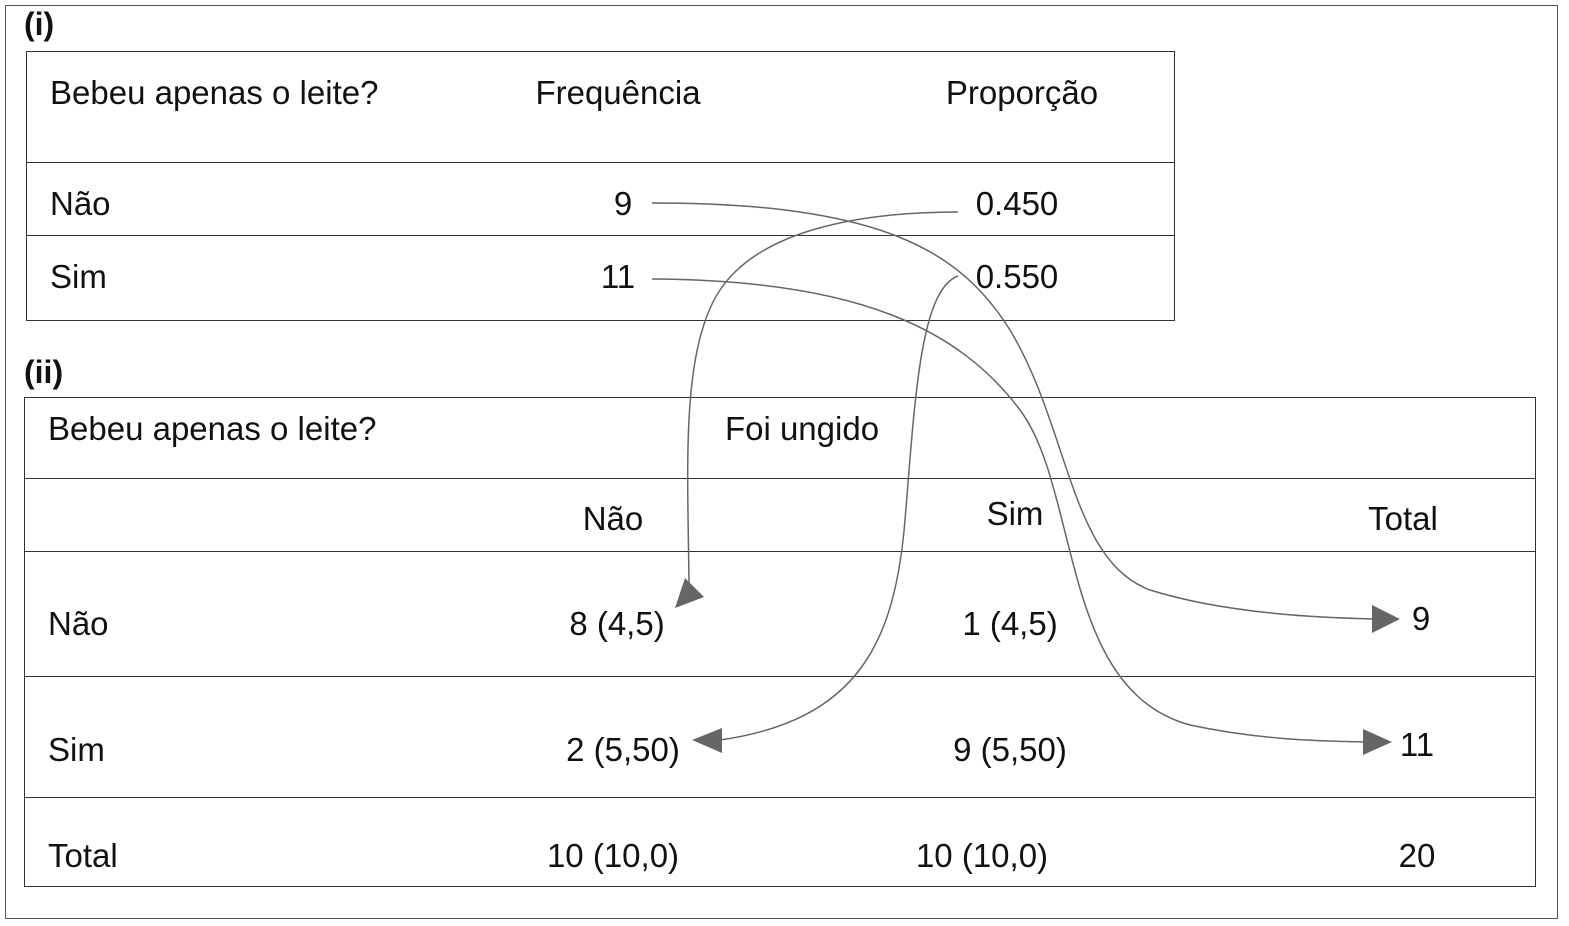 Image resolution: width=1569 pixels, height=926 pixels. I want to click on cont-cell-total: 20, so click(1417, 855).